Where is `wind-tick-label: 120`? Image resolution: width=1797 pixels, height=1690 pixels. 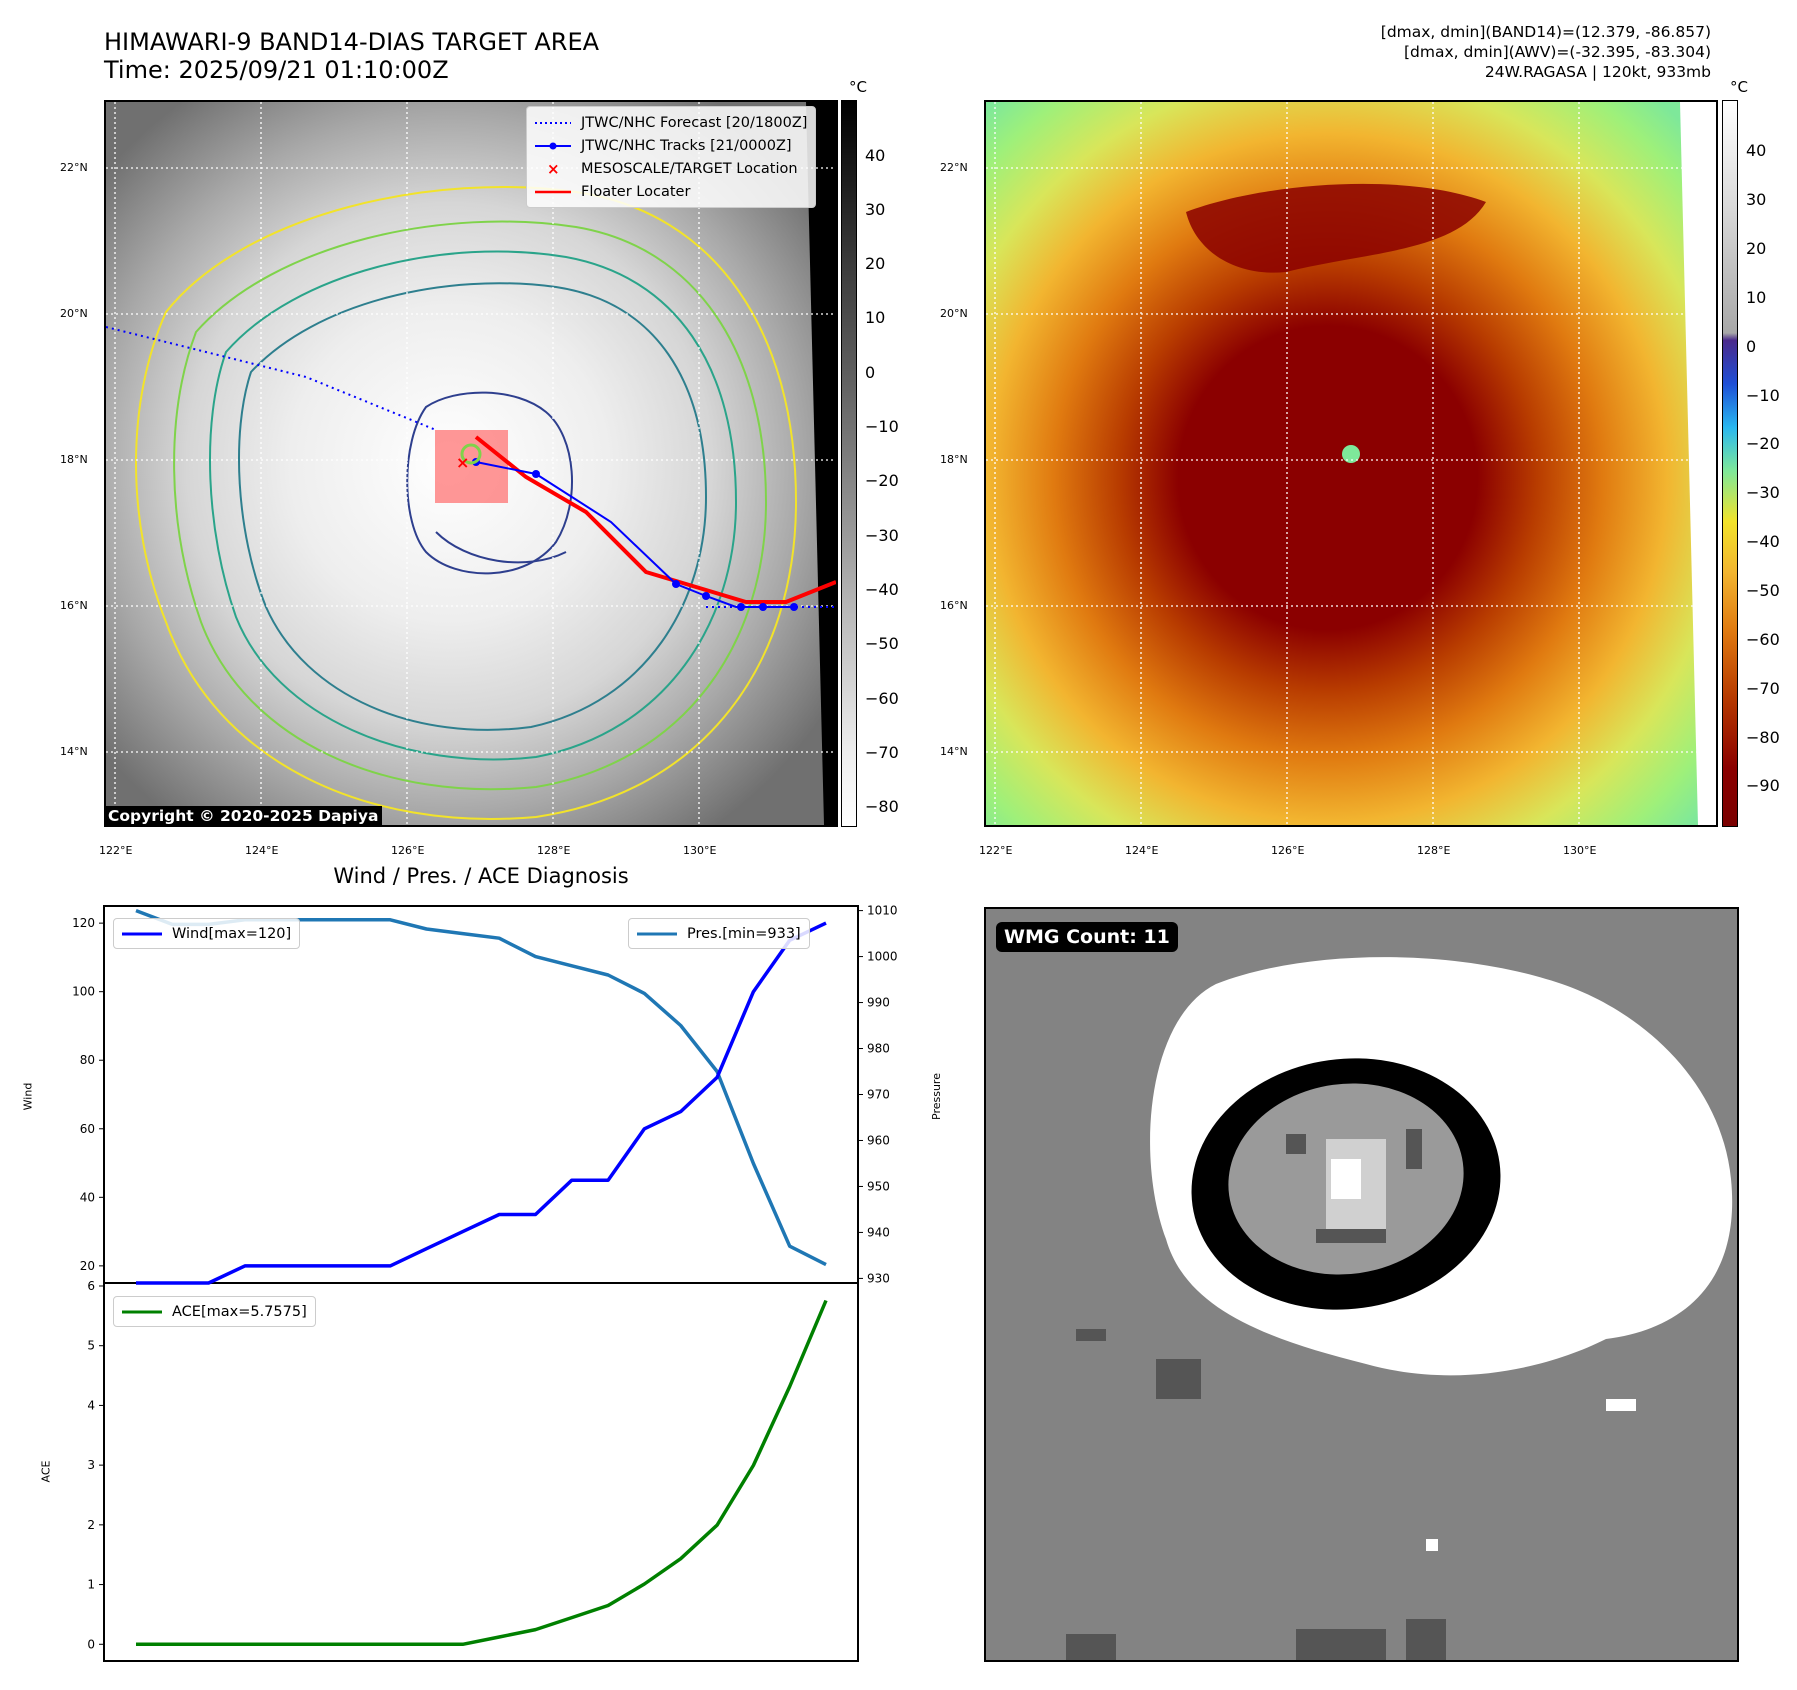 wind-tick-label: 120 is located at coordinates (83, 923).